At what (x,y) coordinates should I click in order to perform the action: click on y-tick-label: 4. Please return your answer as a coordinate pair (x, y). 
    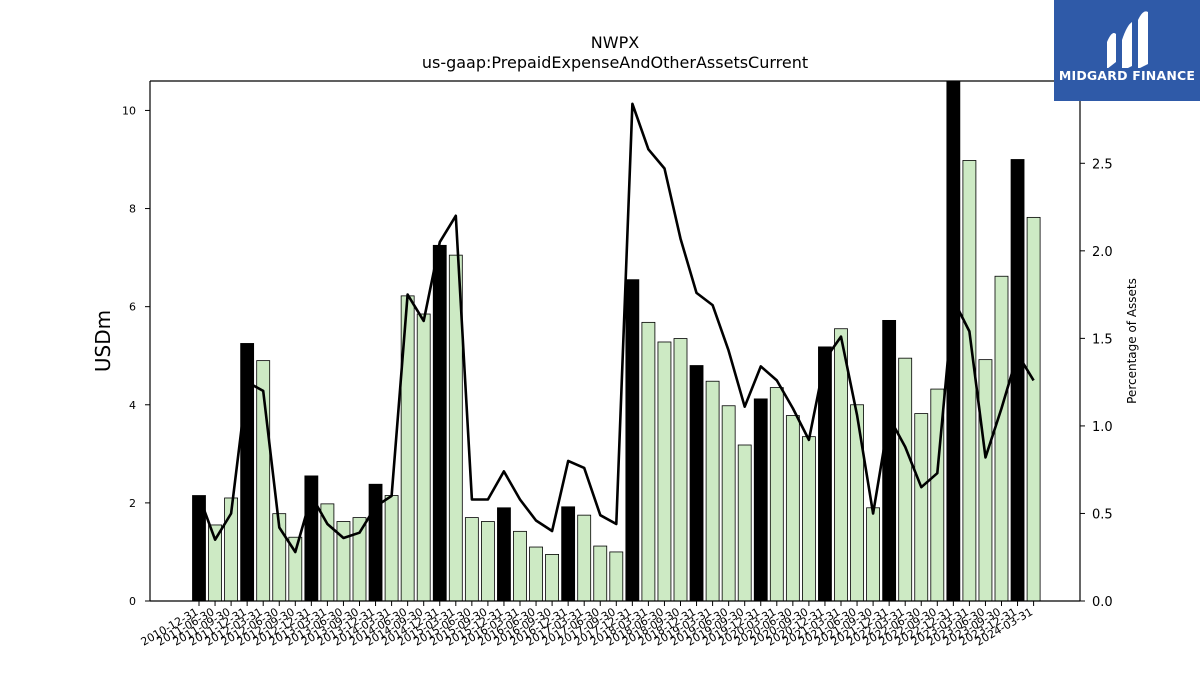
    Looking at the image, I should click on (132, 405).